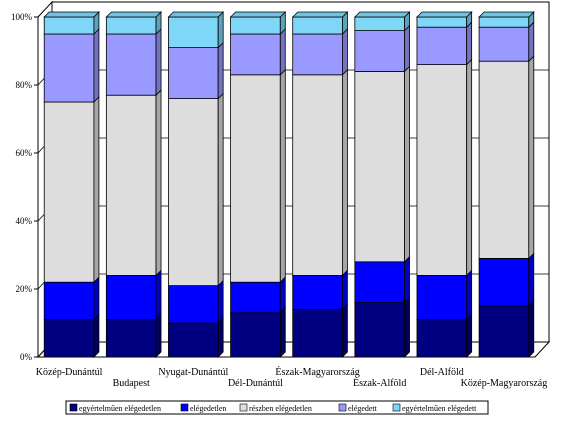  Describe the element at coordinates (193, 372) in the screenshot. I see `x-category-label: Nyugat-Dunántúl` at that location.